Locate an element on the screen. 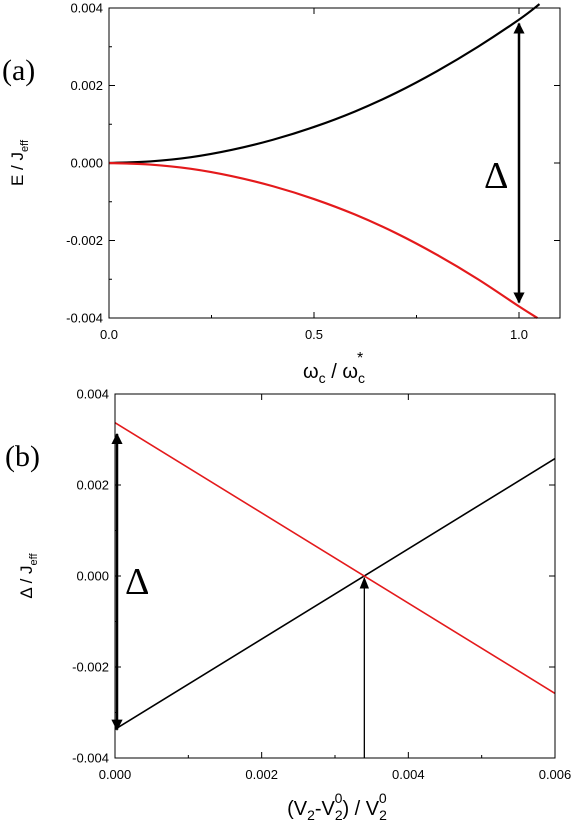 This screenshot has height=832, width=581. x-tick-label: 0.006 is located at coordinates (555, 774).